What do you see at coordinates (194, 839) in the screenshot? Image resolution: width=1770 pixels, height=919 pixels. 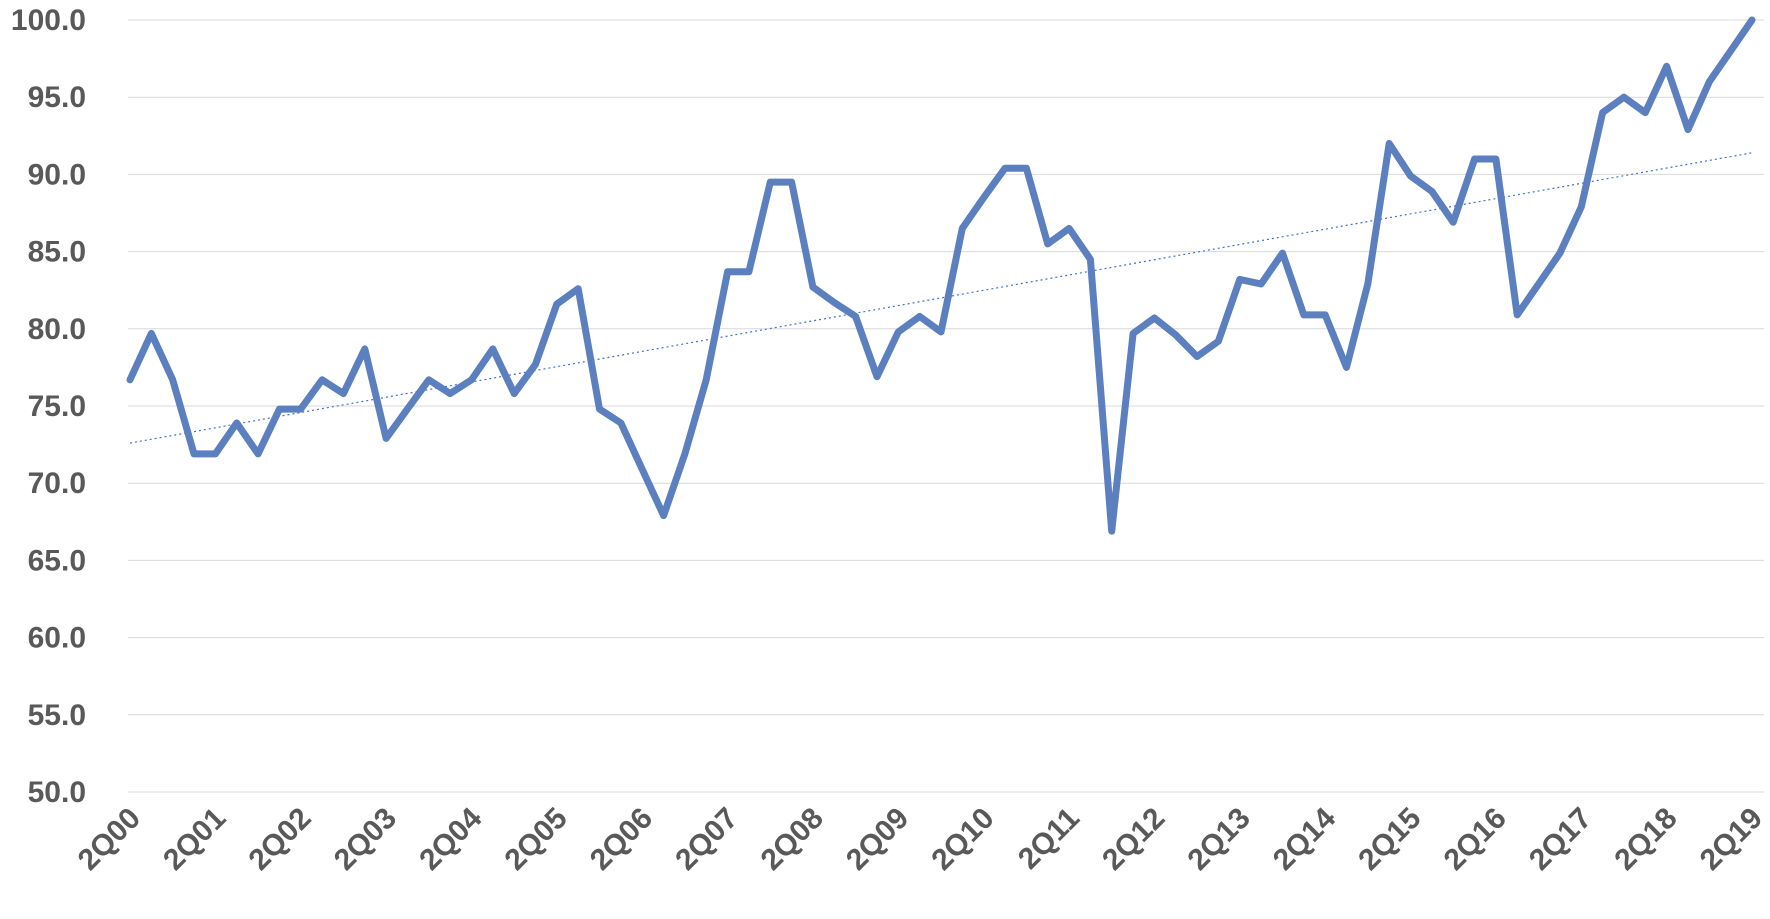 I see `x-tick-label: 2Q01` at bounding box center [194, 839].